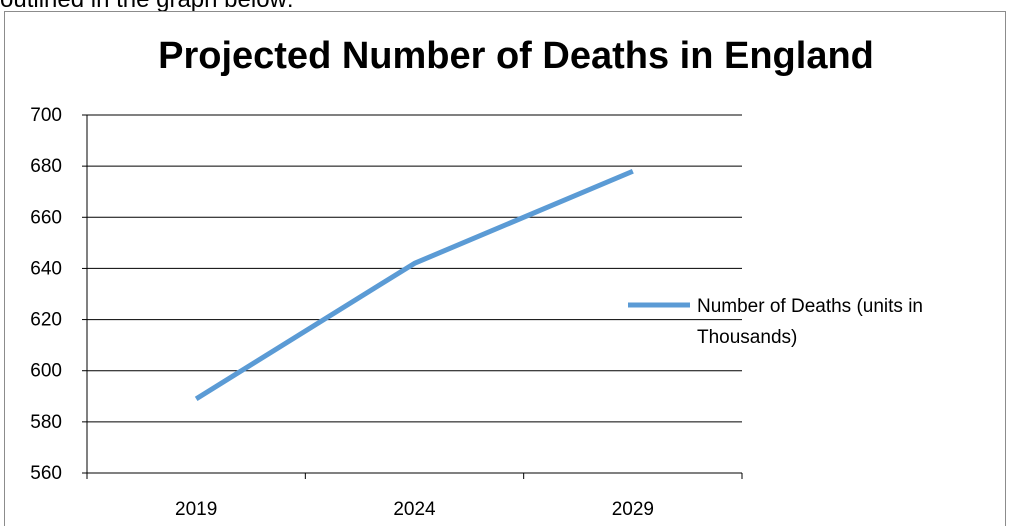 The width and height of the screenshot is (1015, 526). I want to click on y-tick-label-600: 600, so click(46, 371).